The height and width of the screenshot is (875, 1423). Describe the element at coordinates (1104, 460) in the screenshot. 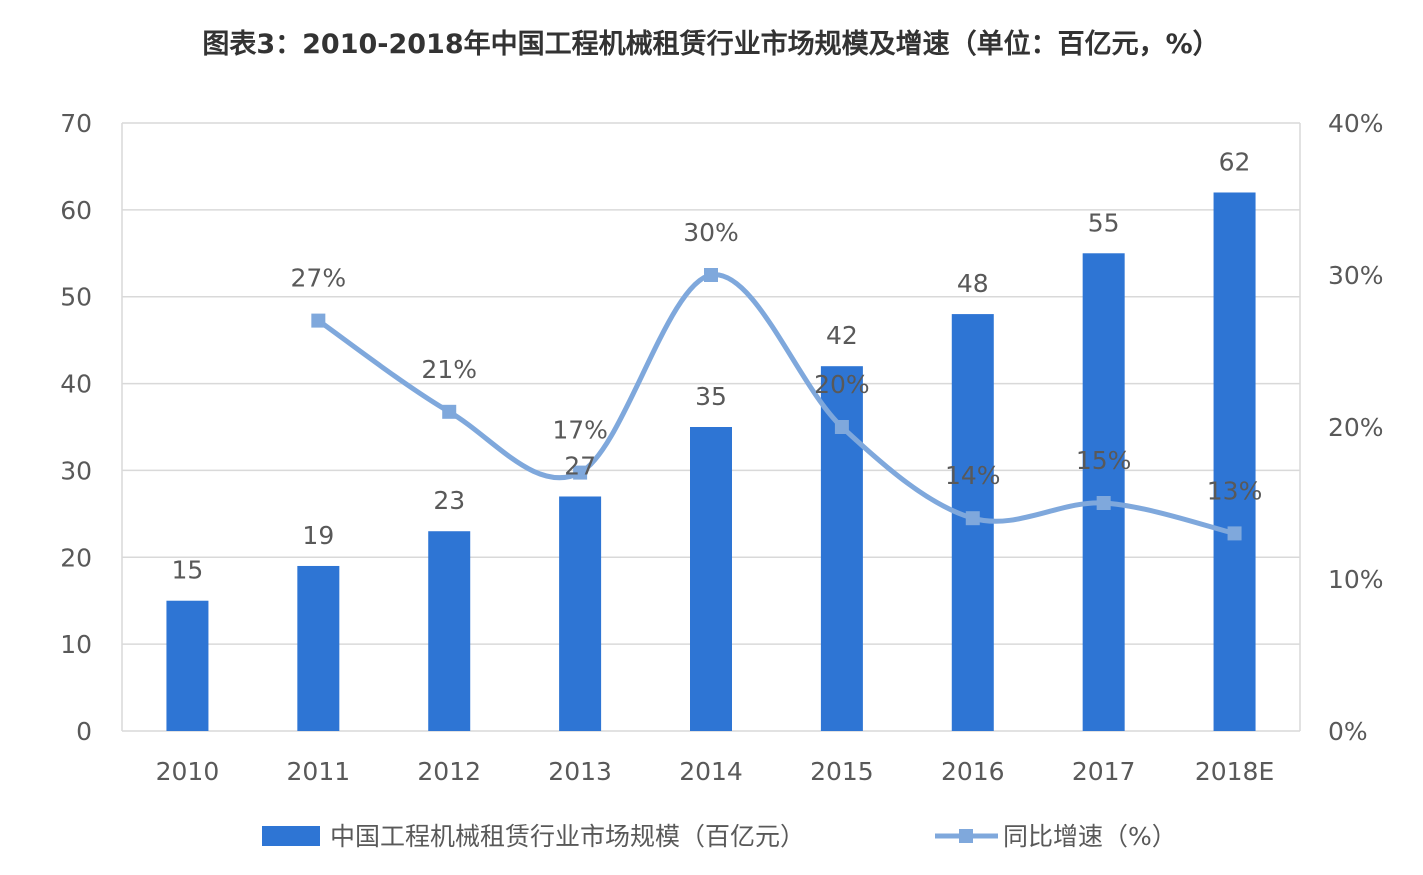

I see `growth-rate-label: 15%` at that location.